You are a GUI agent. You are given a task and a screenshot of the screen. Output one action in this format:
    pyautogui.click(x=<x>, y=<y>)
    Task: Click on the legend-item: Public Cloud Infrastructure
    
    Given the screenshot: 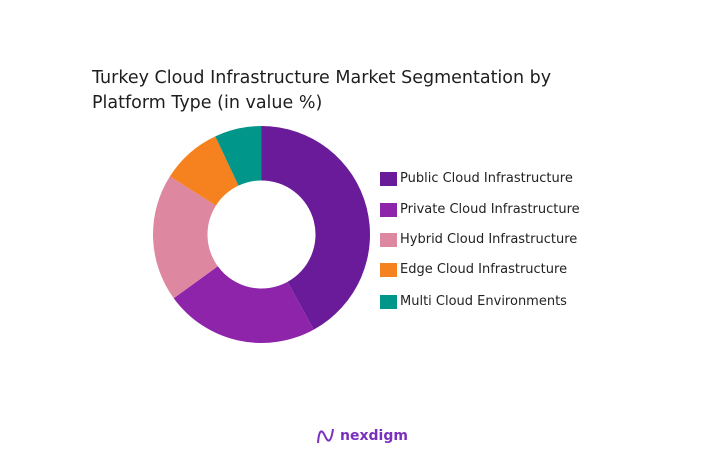 What is the action you would take?
    pyautogui.click(x=476, y=178)
    